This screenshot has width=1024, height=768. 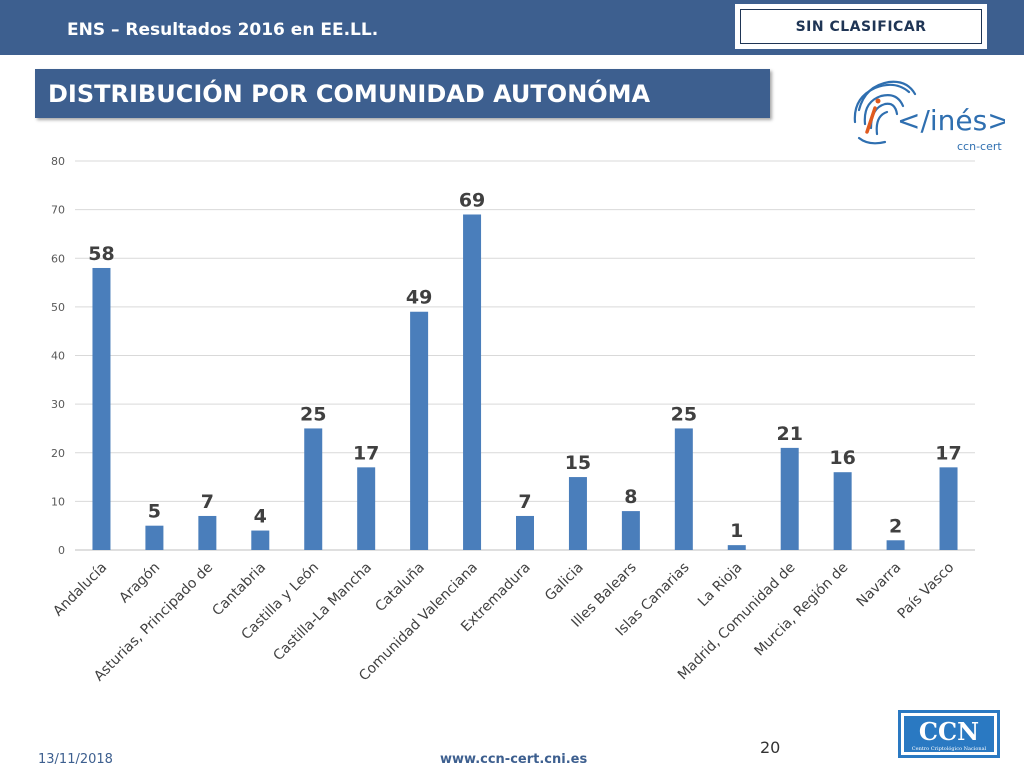 What do you see at coordinates (75, 759) in the screenshot?
I see `footer-date: 13/11/2018` at bounding box center [75, 759].